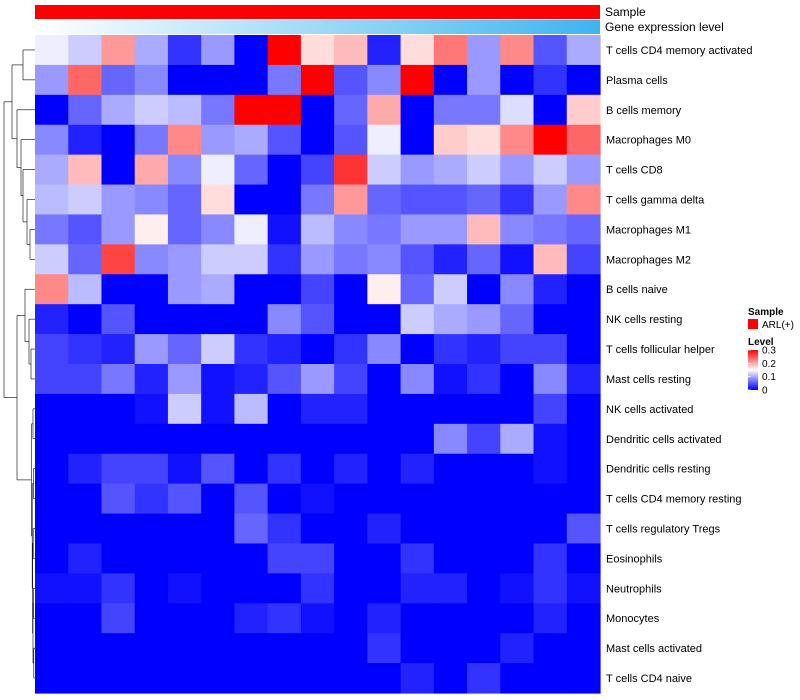 Image resolution: width=800 pixels, height=700 pixels. What do you see at coordinates (769, 364) in the screenshot?
I see `legend-tick-label: 0.2` at bounding box center [769, 364].